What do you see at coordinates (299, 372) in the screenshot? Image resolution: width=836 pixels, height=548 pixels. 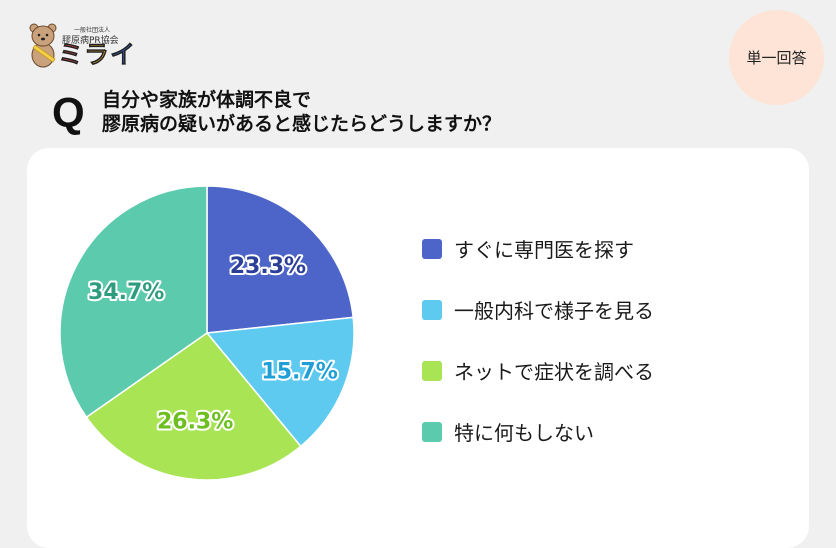 I see `pie-slice-label: 15.7%` at bounding box center [299, 372].